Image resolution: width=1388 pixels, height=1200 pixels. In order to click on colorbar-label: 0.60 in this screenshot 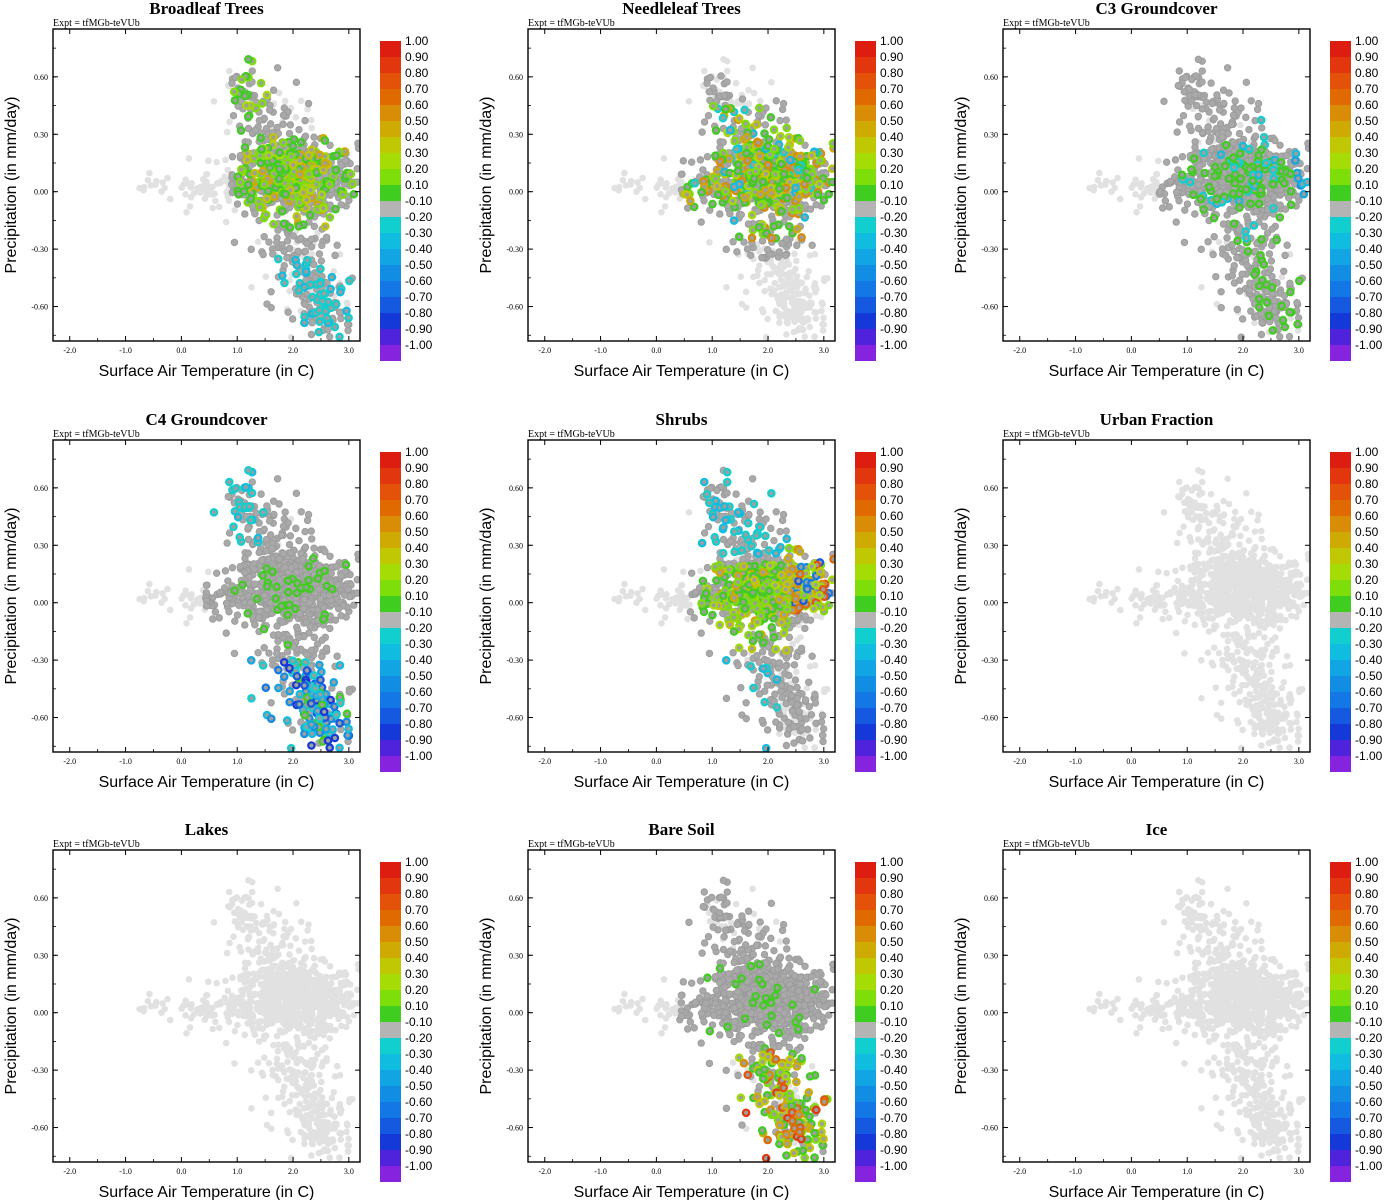, I will do `click(1367, 105)`.